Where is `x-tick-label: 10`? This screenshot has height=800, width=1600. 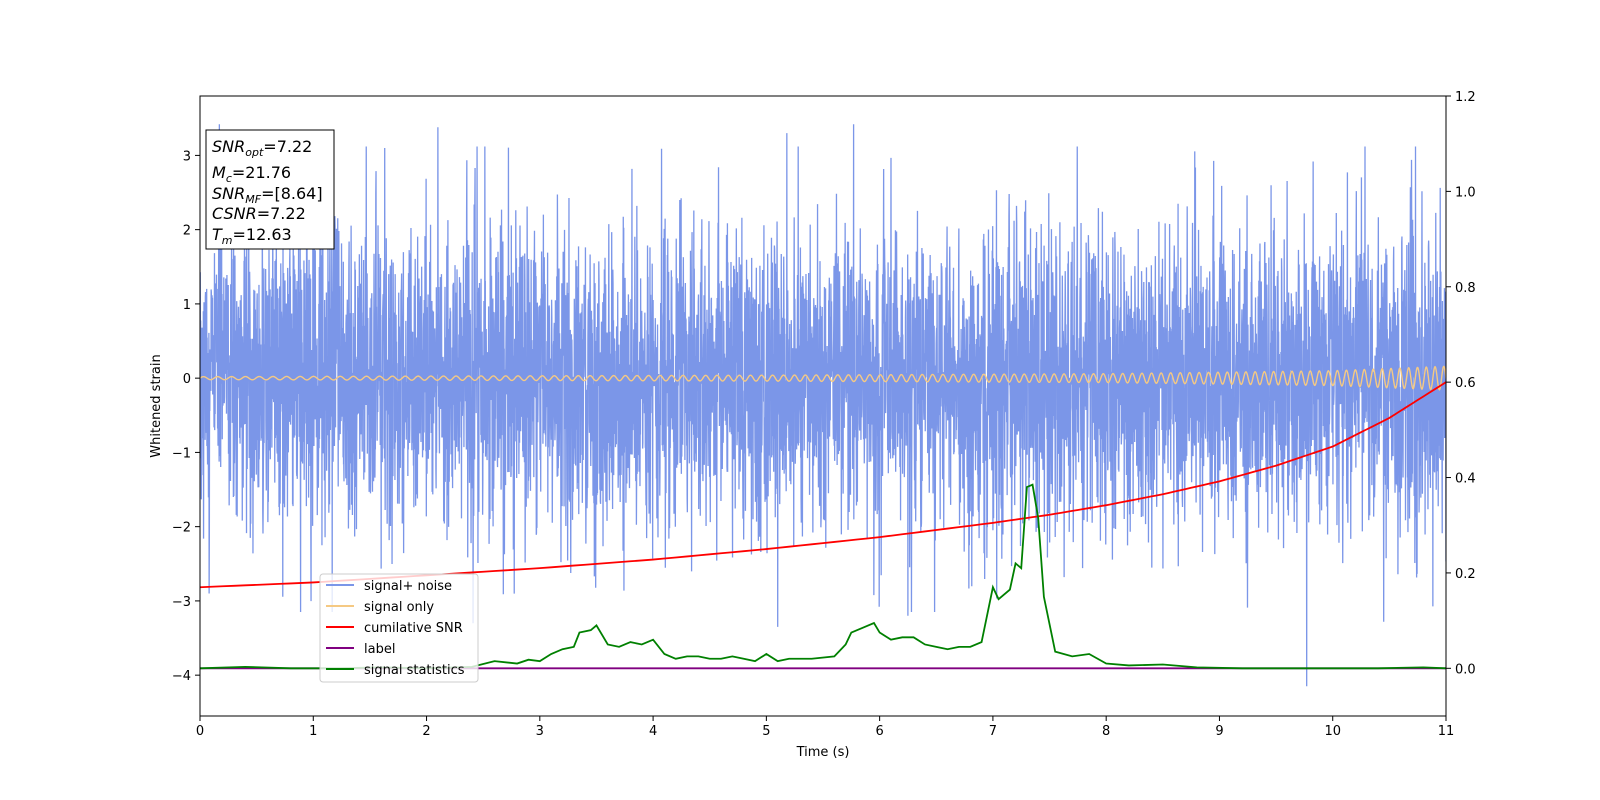
x-tick-label: 10 is located at coordinates (1332, 731).